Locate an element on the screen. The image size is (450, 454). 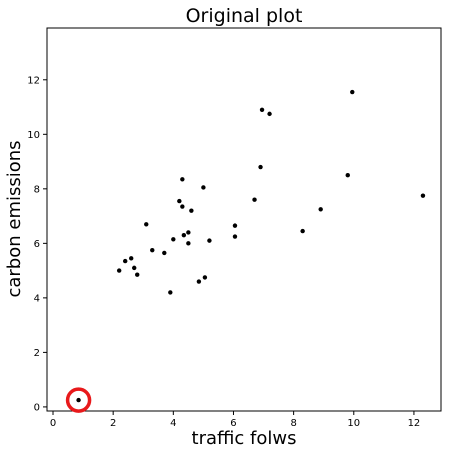
y-axis-label: carbon emissions is located at coordinates (14, 218).